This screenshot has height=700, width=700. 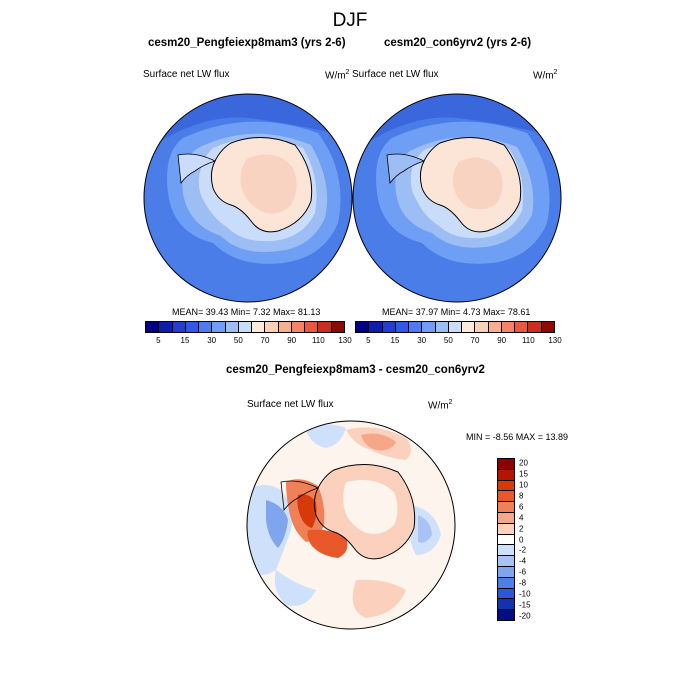 What do you see at coordinates (307, 511) in the screenshot?
I see `positive-anomaly-weddell-core` at bounding box center [307, 511].